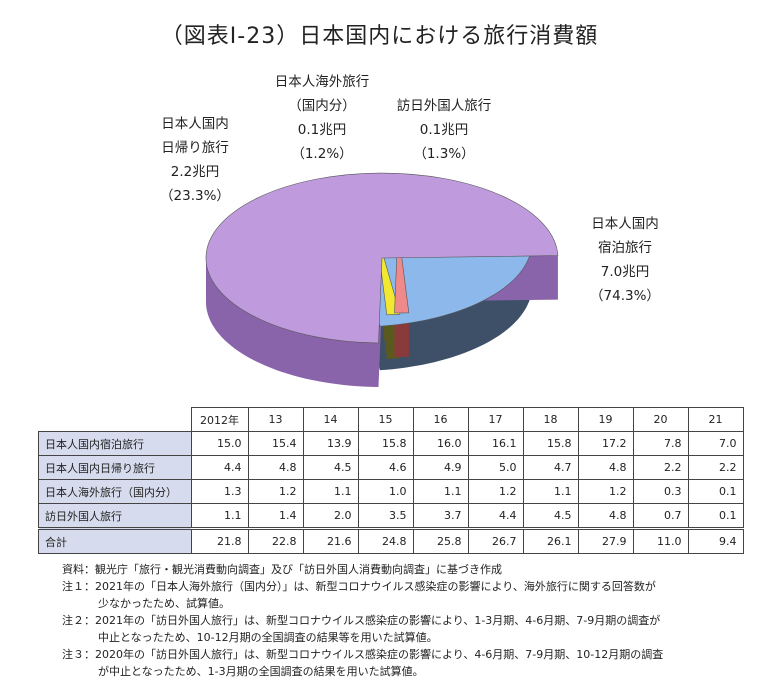 This screenshot has width=759, height=695. Describe the element at coordinates (330, 540) in the screenshot. I see `table-cell: 21.6` at that location.